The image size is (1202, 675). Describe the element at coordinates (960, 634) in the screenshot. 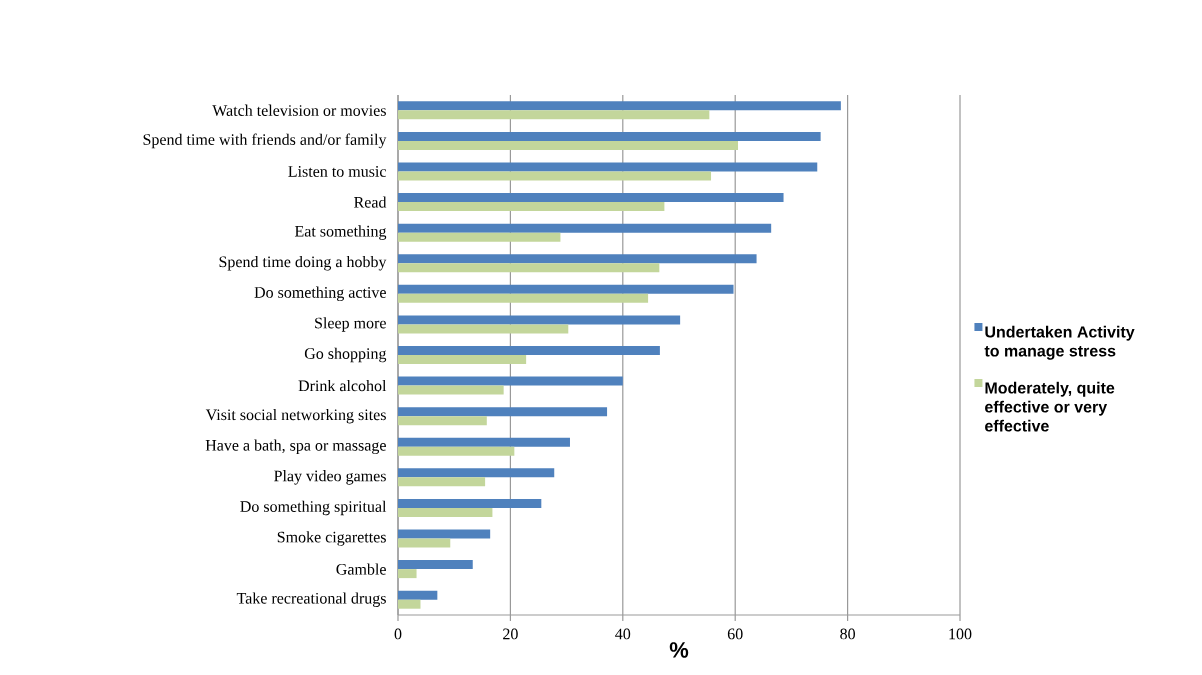

I see `x-tick-label: 100` at that location.